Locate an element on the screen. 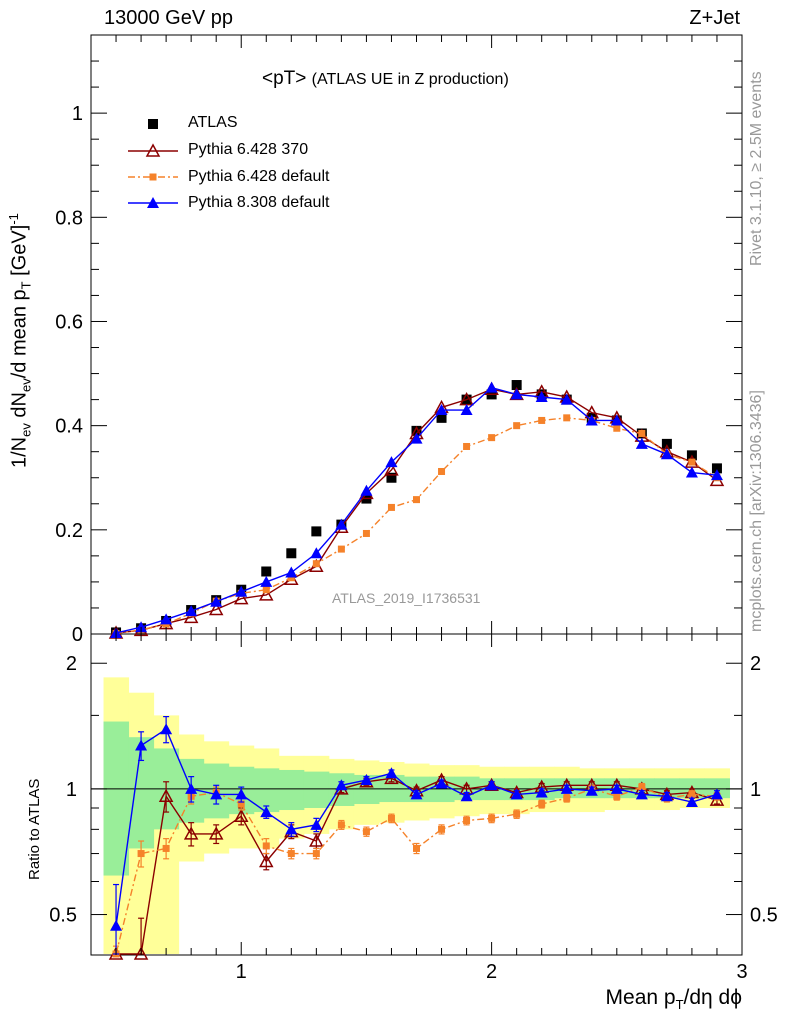  x-tick-label: 3 is located at coordinates (741, 972).